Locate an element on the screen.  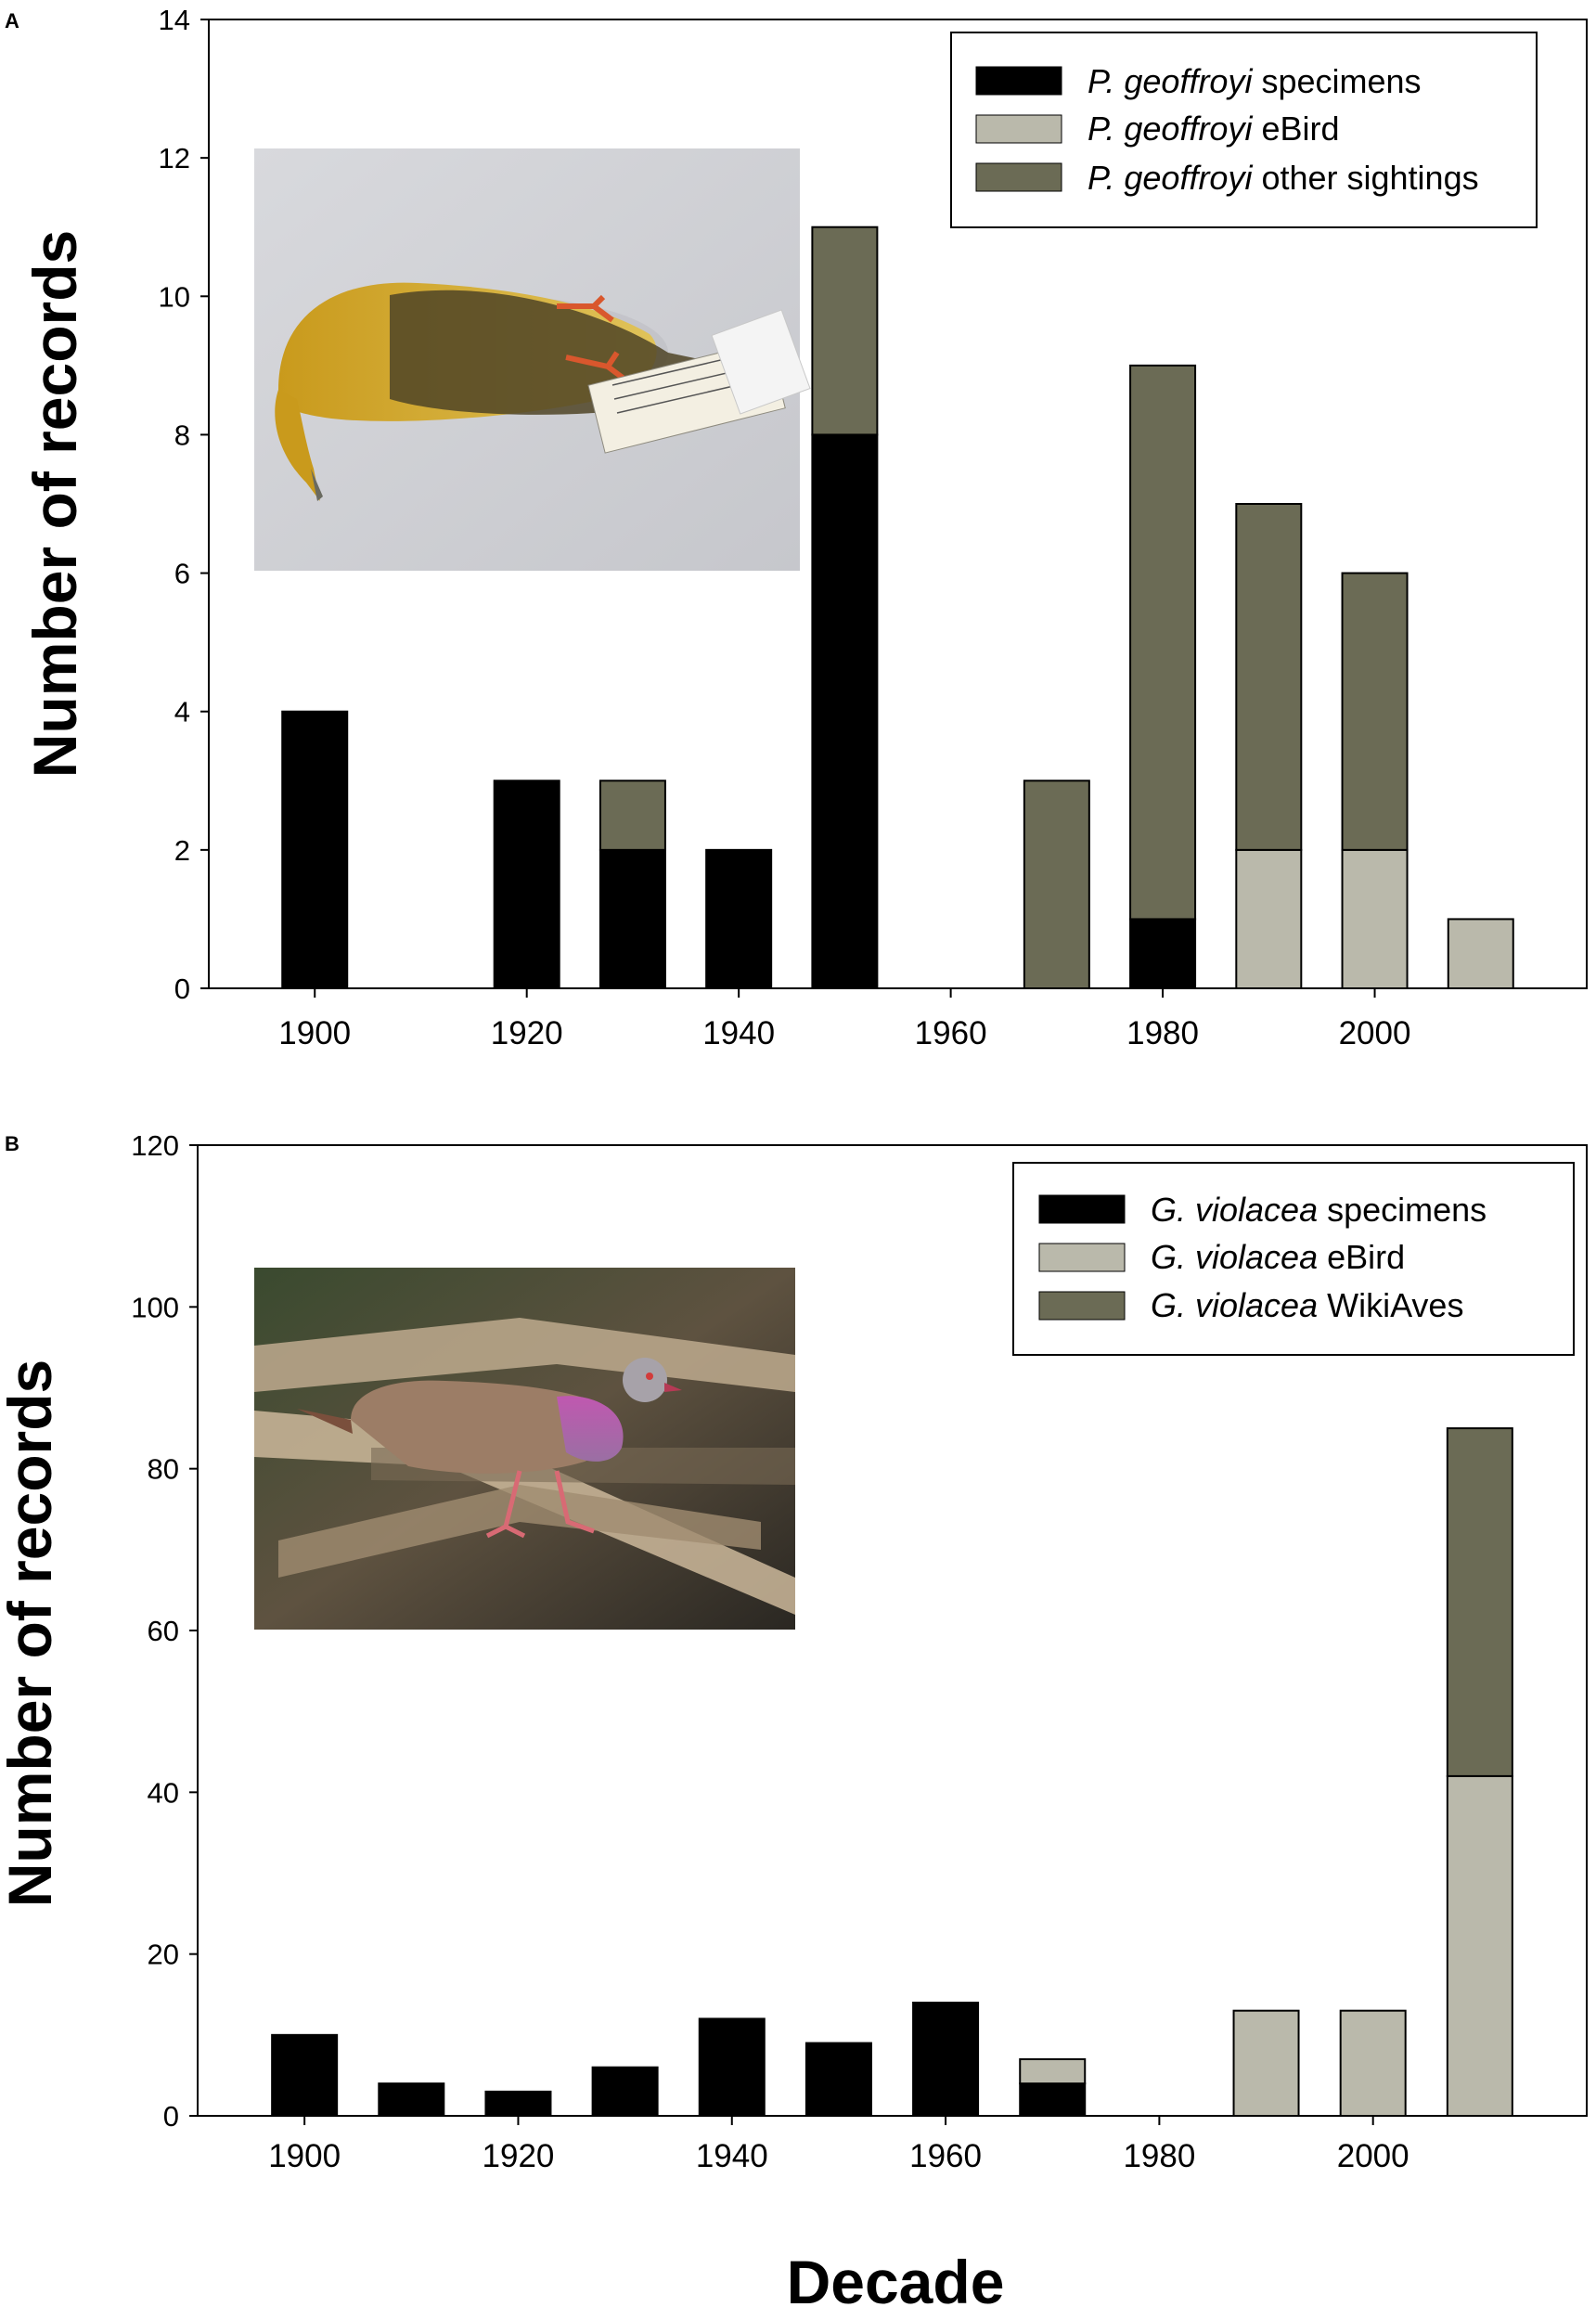
legend-label-b-1-rest: eBird is located at coordinates (1361, 1257).